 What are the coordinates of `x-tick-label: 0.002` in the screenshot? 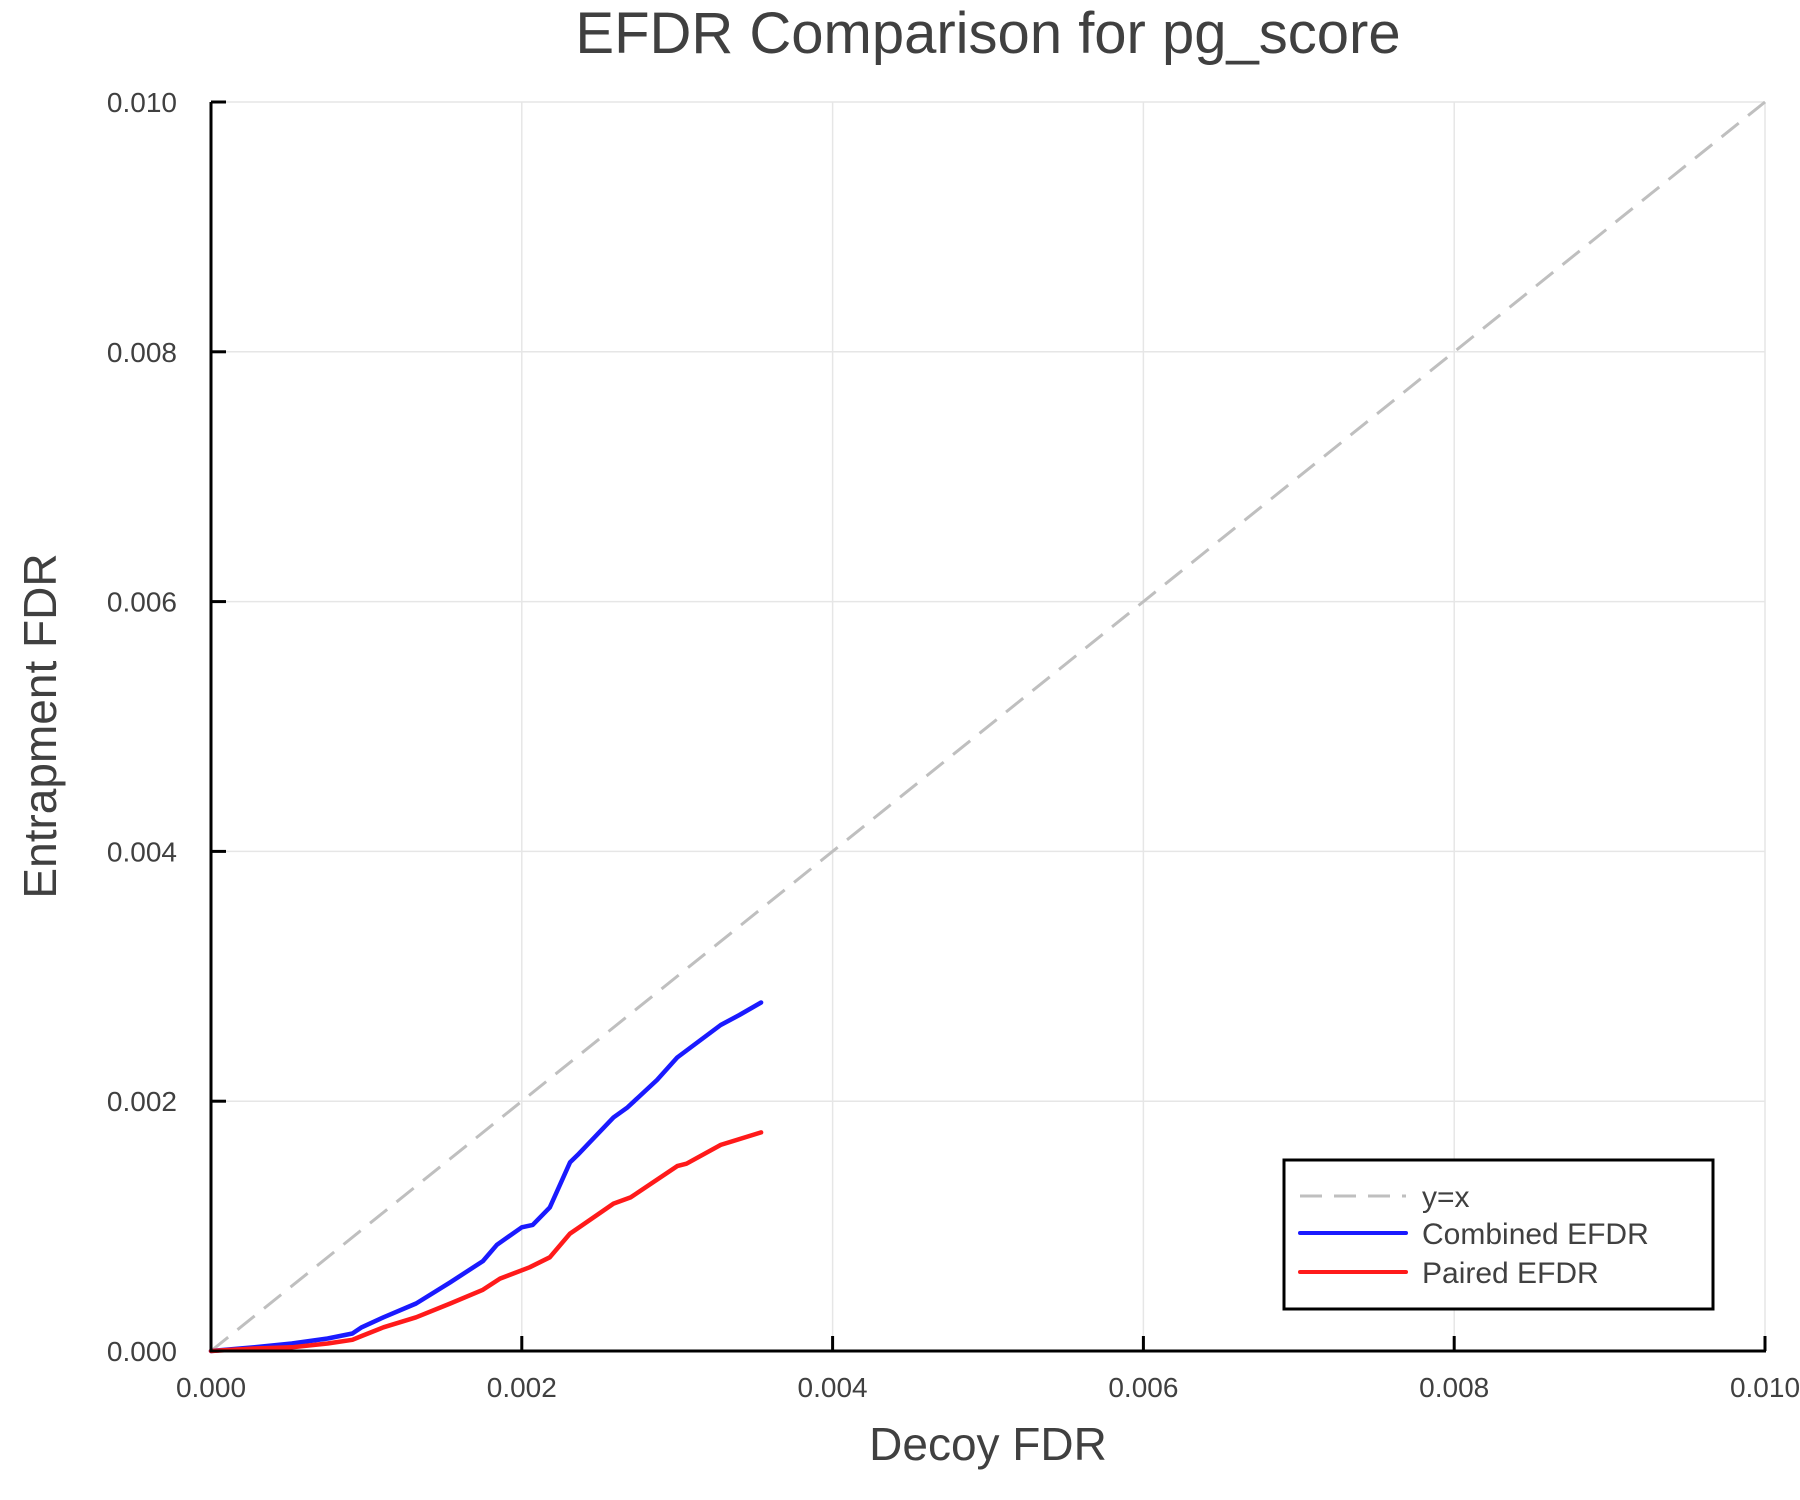 It's located at (522, 1387).